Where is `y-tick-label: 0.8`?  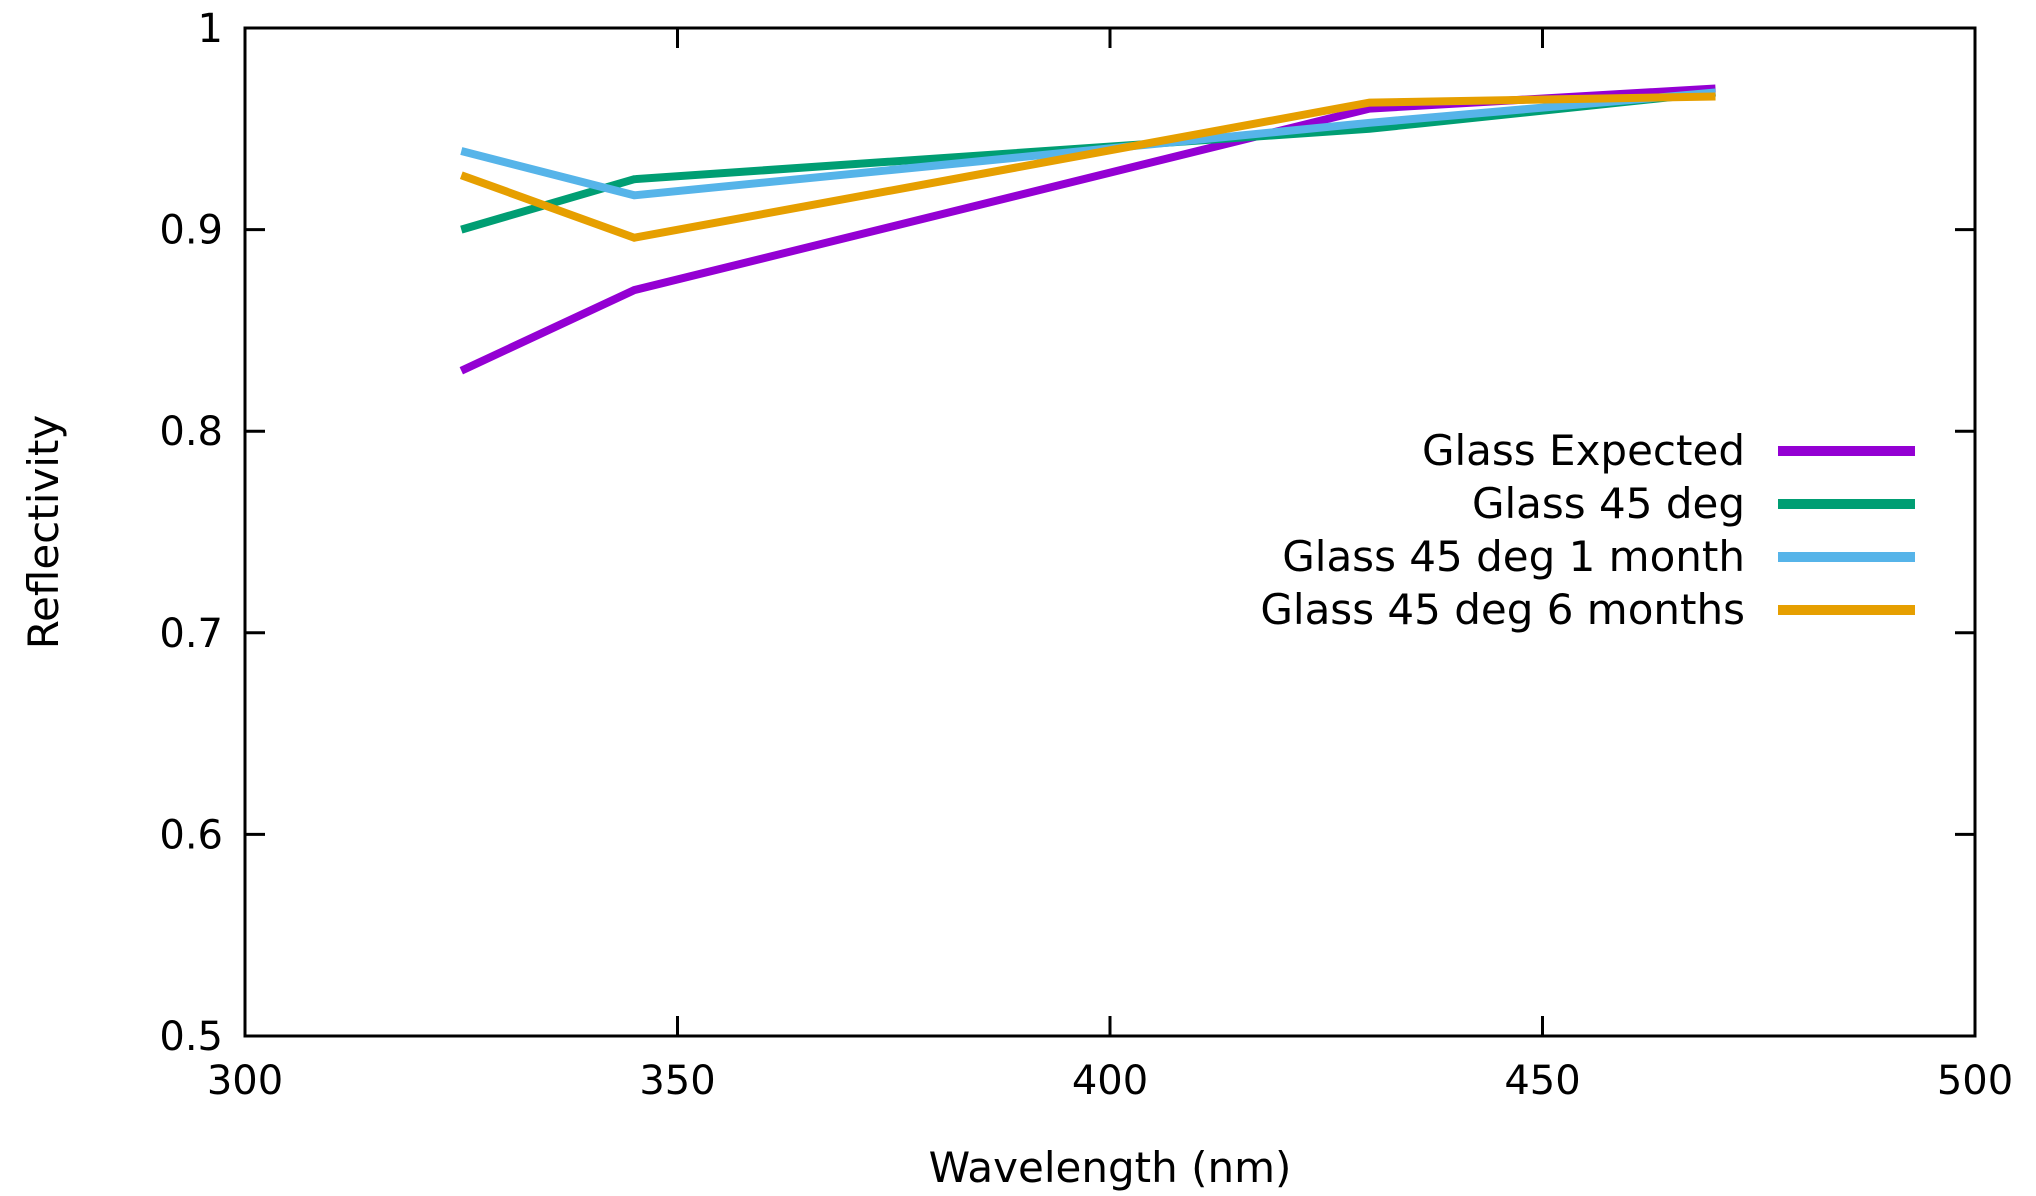
y-tick-label: 0.8 is located at coordinates (191, 432).